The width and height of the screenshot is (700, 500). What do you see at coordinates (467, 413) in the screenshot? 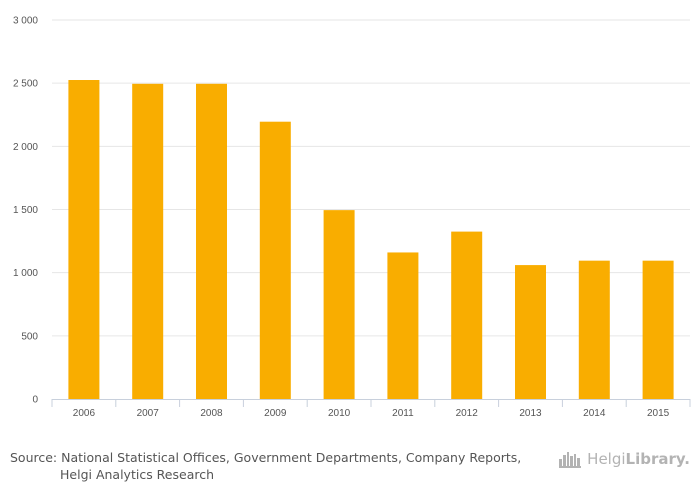
I see `x-tick-label: 2012` at bounding box center [467, 413].